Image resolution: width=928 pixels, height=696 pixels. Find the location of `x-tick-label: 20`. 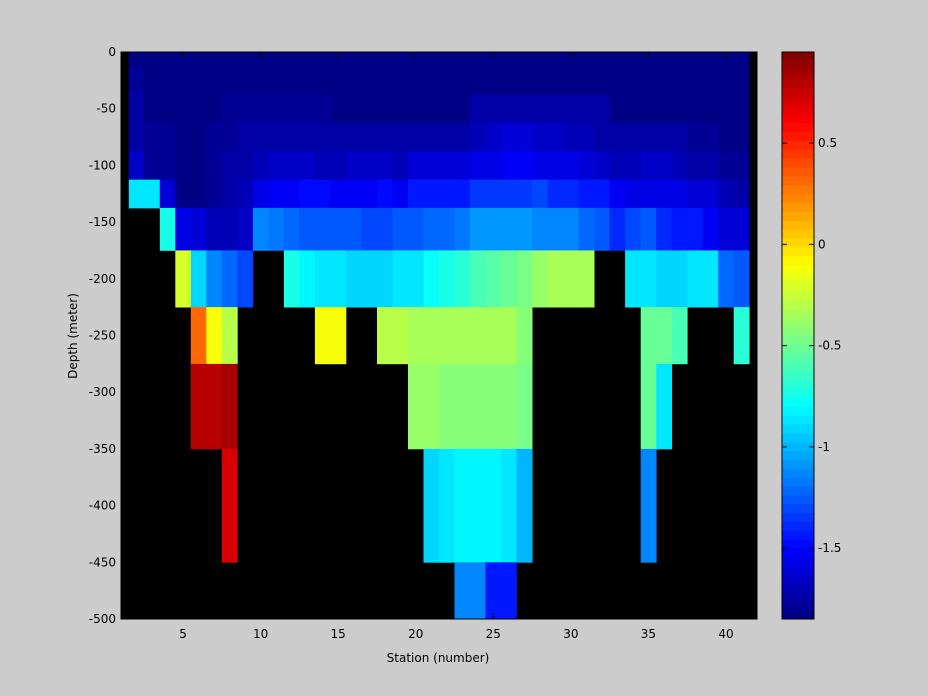

x-tick-label: 20 is located at coordinates (415, 634).